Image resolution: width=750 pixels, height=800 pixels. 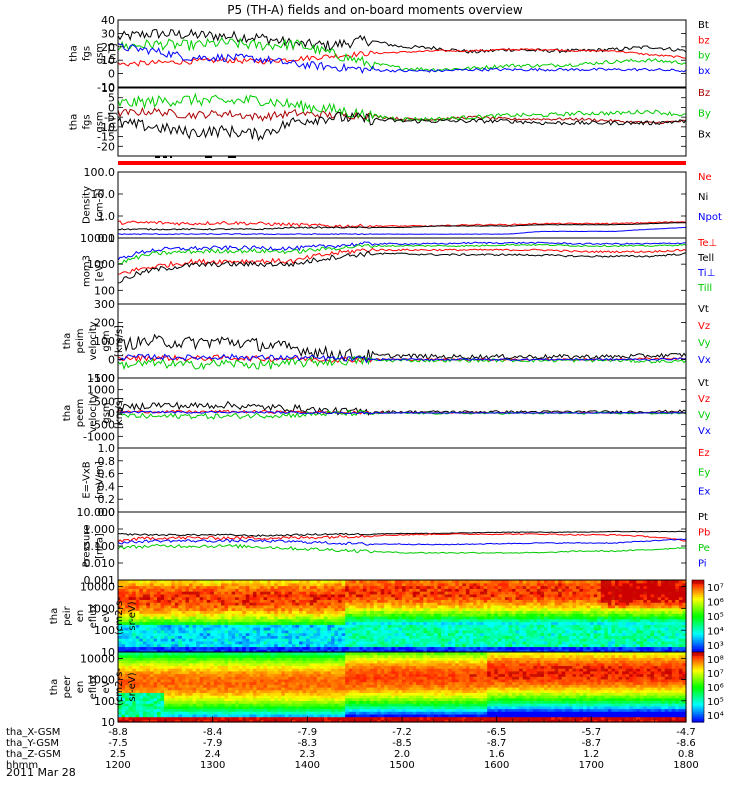 What do you see at coordinates (109, 117) in the screenshot?
I see `y-tick-label: -5` at bounding box center [109, 117].